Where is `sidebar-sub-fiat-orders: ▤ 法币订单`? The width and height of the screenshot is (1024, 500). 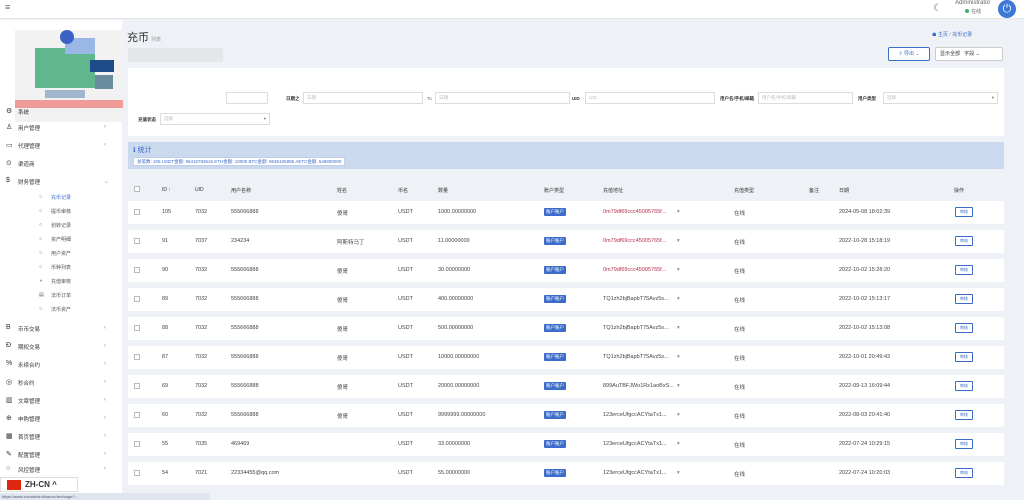
sidebar-sub-fiat-orders: ▤ 法币订单 is located at coordinates (61, 295).